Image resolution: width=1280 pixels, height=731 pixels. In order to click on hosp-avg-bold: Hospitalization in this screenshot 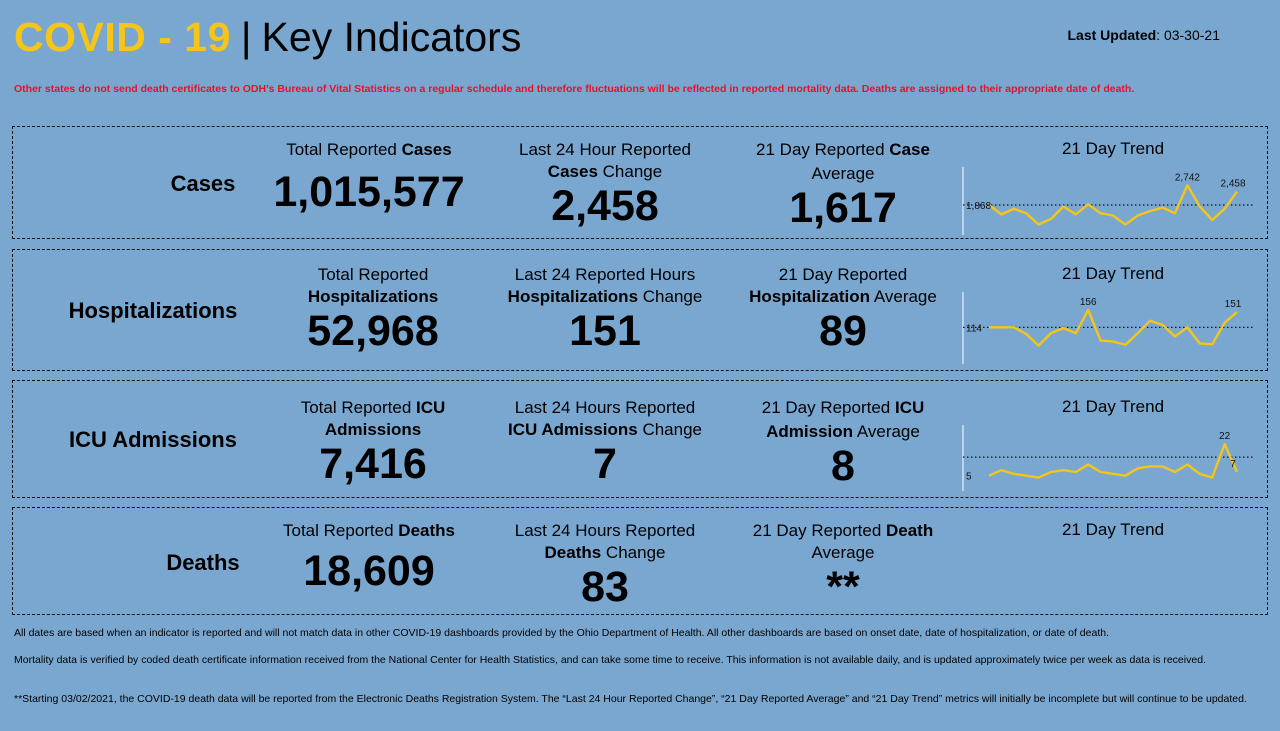, I will do `click(810, 296)`.